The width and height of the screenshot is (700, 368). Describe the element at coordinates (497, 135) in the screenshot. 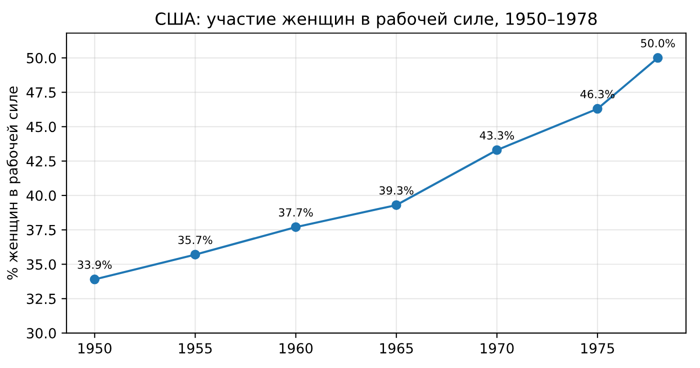

I see `data-label: 43.3%` at that location.